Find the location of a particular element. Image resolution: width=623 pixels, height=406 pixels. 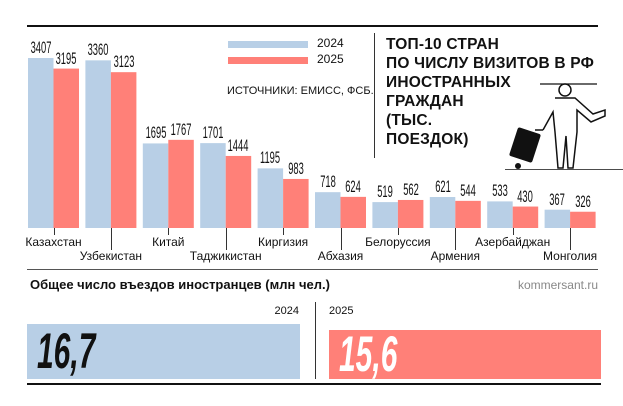

data-label: 519 is located at coordinates (385, 192).